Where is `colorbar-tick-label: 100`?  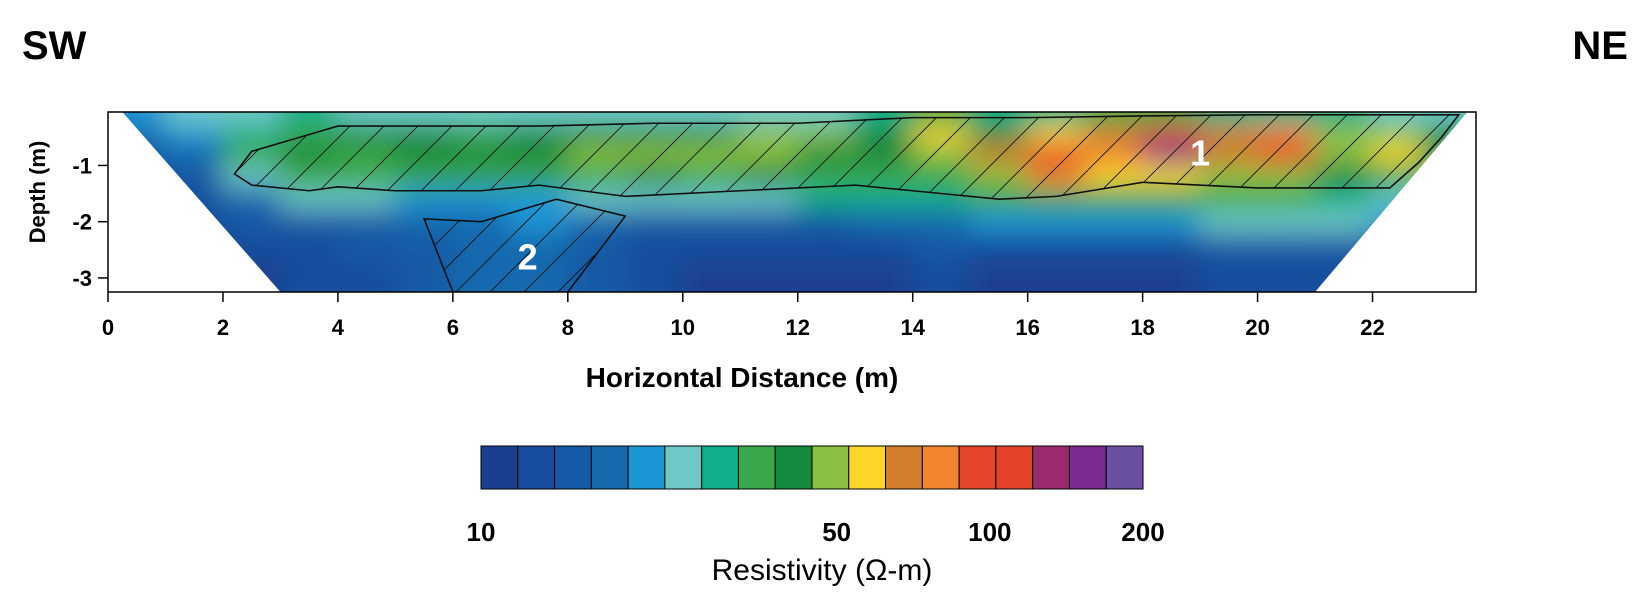
colorbar-tick-label: 100 is located at coordinates (989, 532).